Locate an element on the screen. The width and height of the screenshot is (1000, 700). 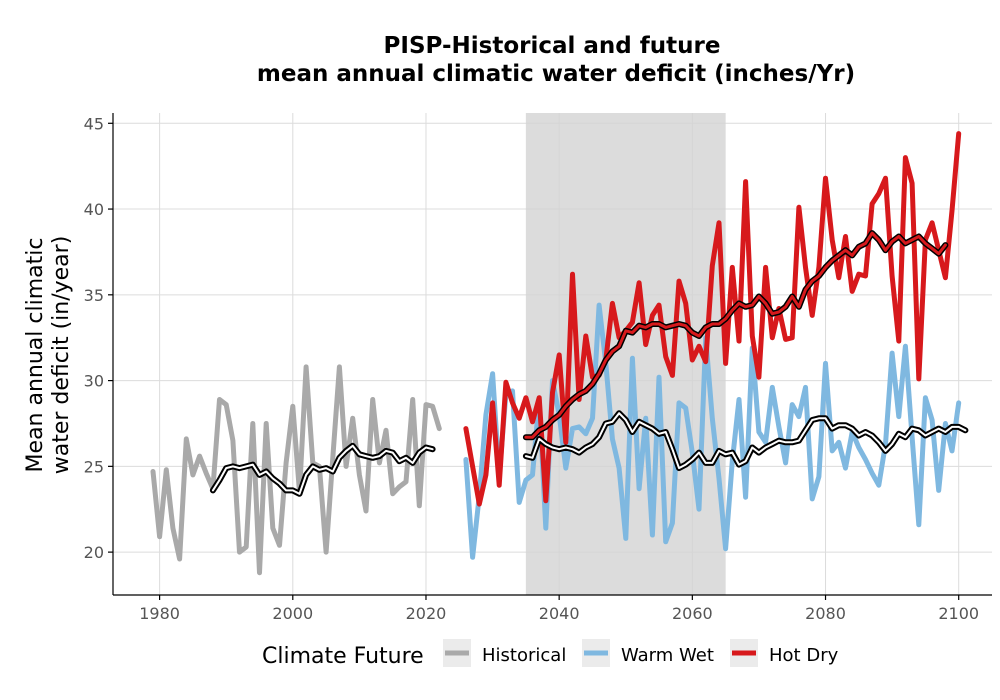
x-tick-label: 2040 is located at coordinates (559, 613).